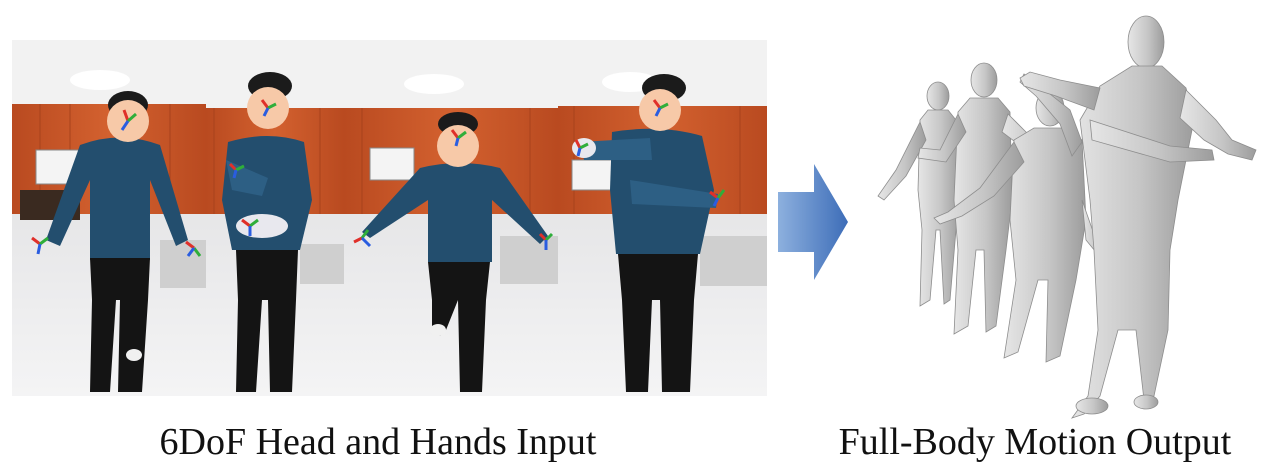 The image size is (1280, 475). Describe the element at coordinates (813, 222) in the screenshot. I see `right-arrow-icon` at that location.